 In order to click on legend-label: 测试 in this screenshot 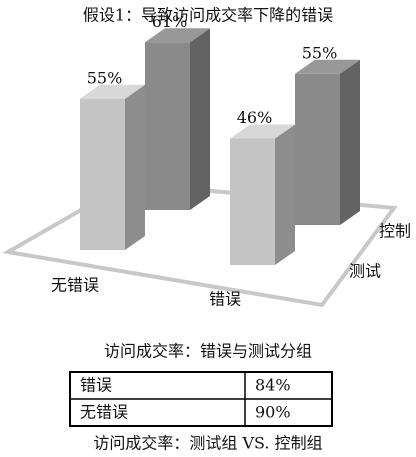, I will do `click(365, 271)`.